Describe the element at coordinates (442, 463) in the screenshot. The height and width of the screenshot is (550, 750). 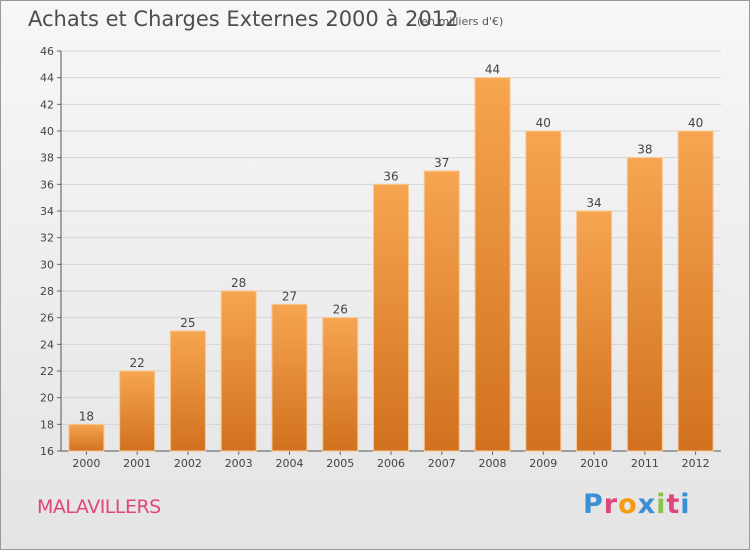
I see `x-tick-label: 2007` at that location.